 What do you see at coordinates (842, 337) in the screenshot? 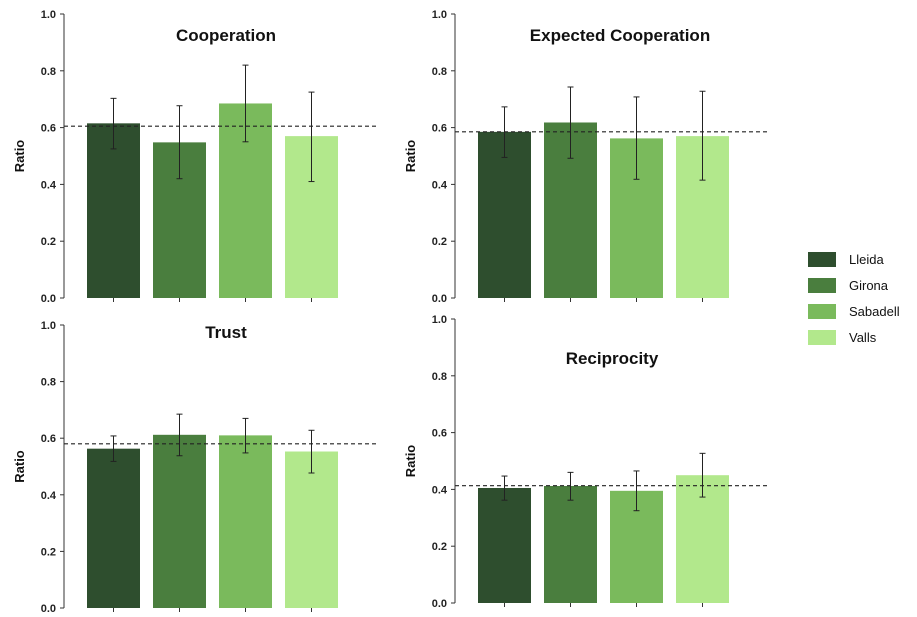
I see `legend-item-valls: Valls` at bounding box center [842, 337].